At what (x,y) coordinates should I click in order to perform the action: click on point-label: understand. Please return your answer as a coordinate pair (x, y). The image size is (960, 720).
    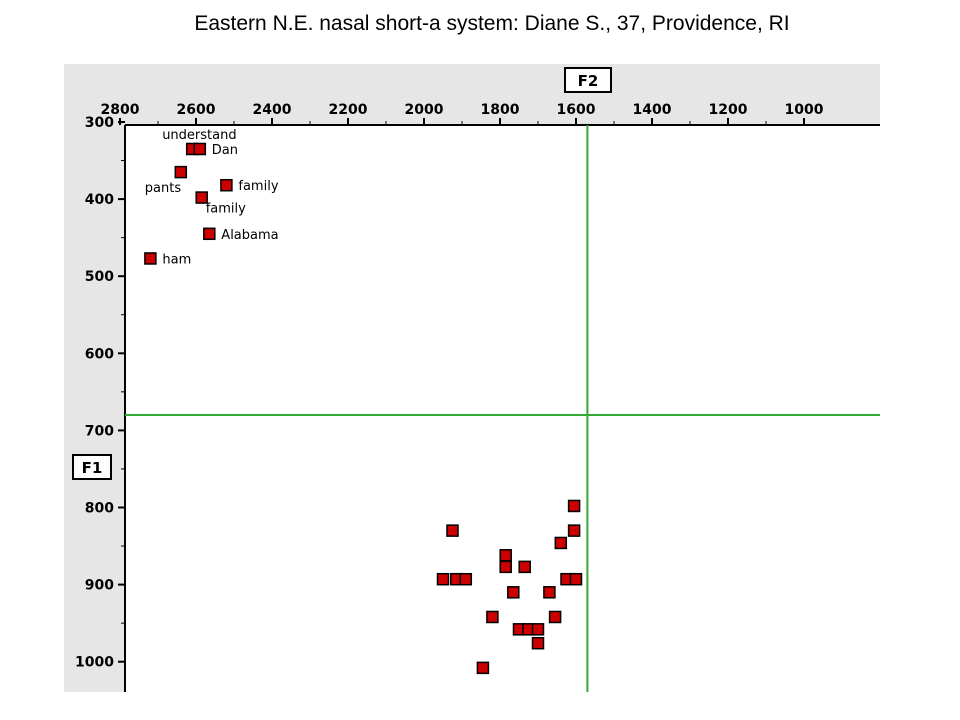
    Looking at the image, I should click on (199, 135).